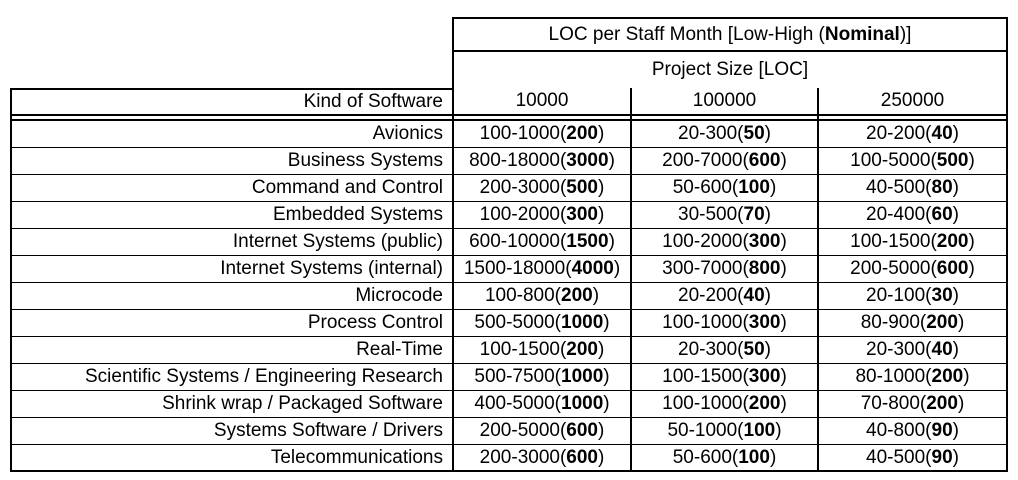 The height and width of the screenshot is (480, 1018). Describe the element at coordinates (231, 188) in the screenshot. I see `row-label-cell: Command and Control` at that location.